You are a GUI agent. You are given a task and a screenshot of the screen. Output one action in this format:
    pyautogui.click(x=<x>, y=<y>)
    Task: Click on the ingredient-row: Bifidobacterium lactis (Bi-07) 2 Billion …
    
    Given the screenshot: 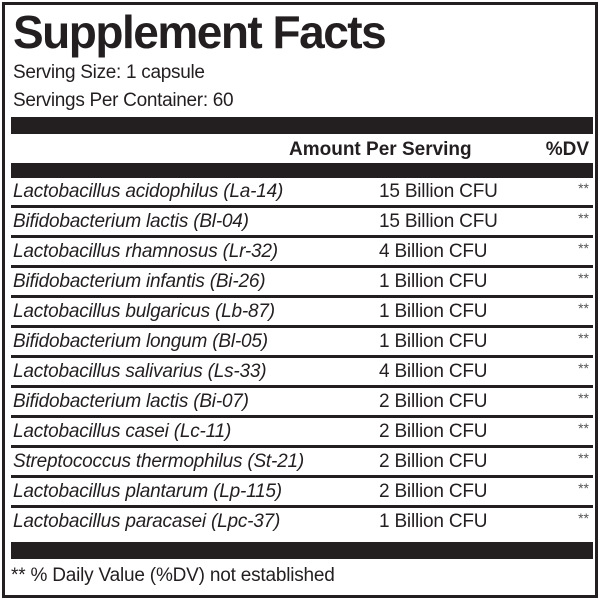 What is the action you would take?
    pyautogui.click(x=302, y=403)
    